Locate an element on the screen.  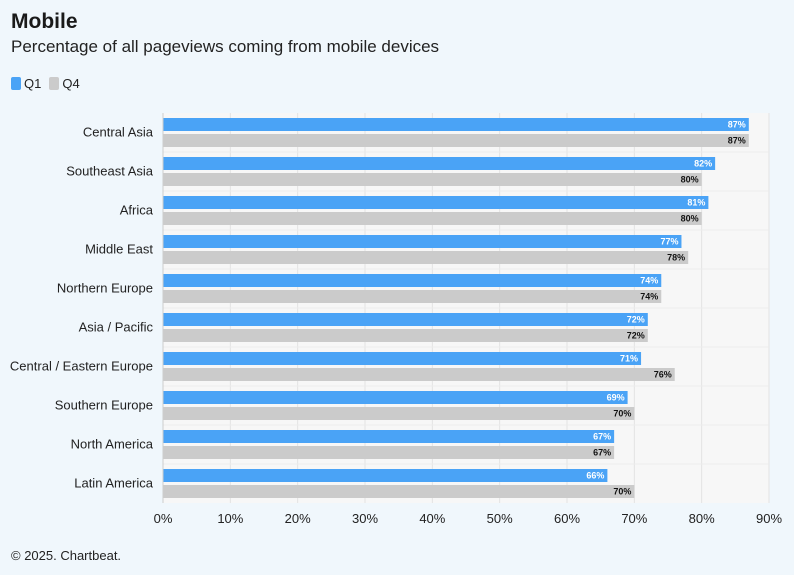
category-label: Northern Europe is located at coordinates (105, 288).